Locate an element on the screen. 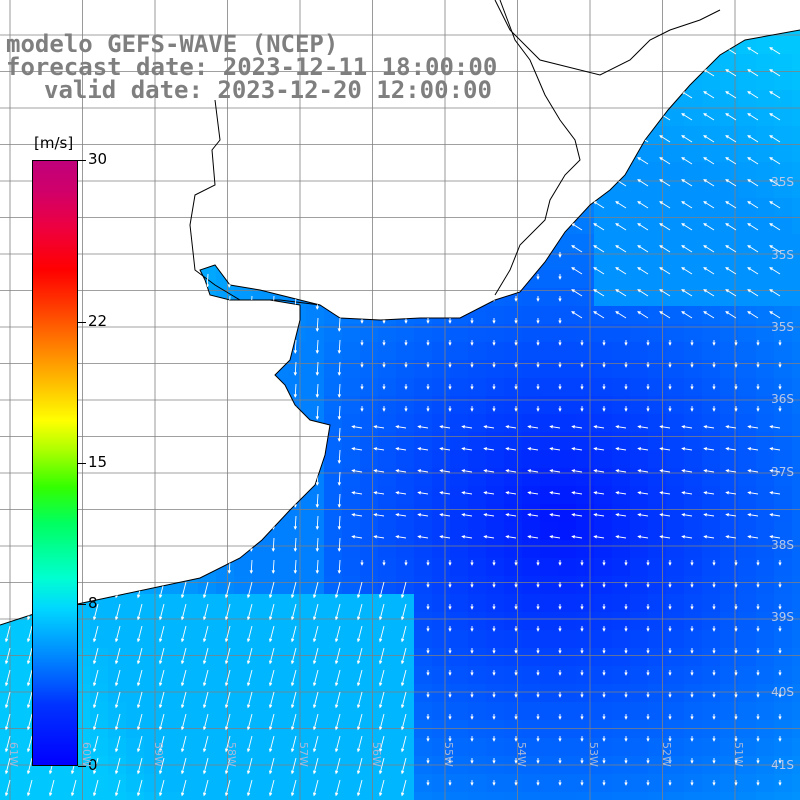 This screenshot has height=800, width=800. longitude-label: 52W is located at coordinates (666, 754).